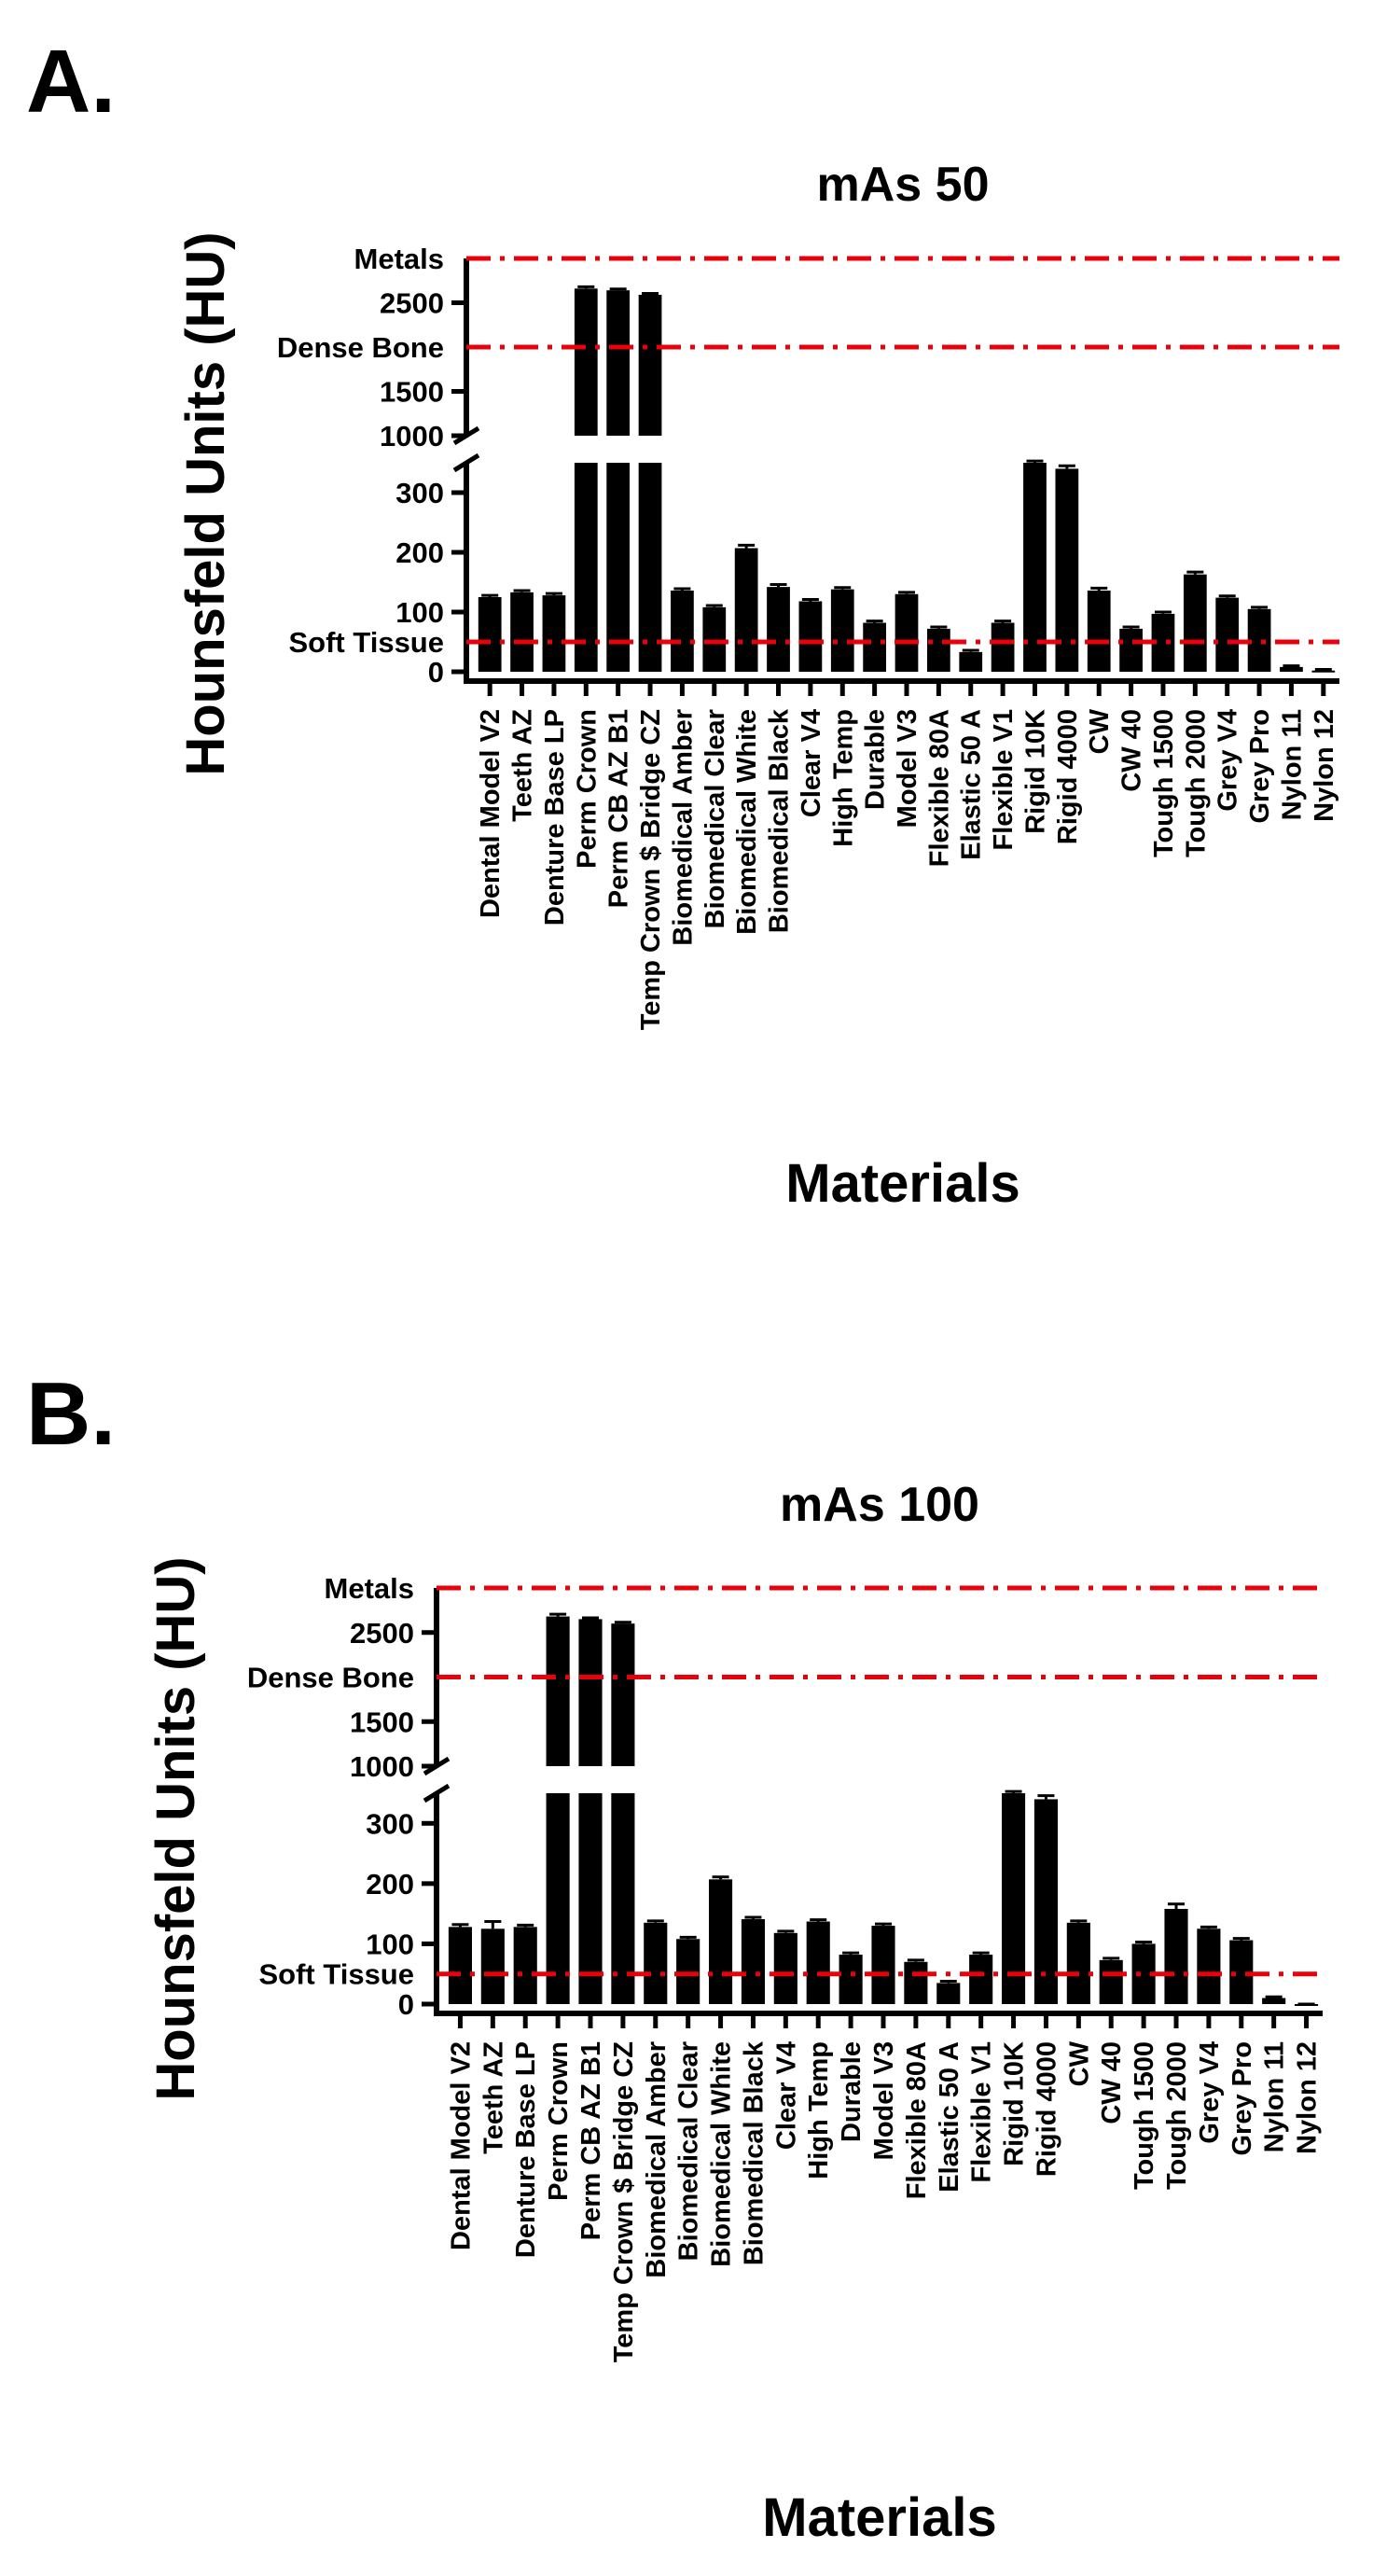  Describe the element at coordinates (466, 463) in the screenshot. I see `axis-break-mark` at that location.